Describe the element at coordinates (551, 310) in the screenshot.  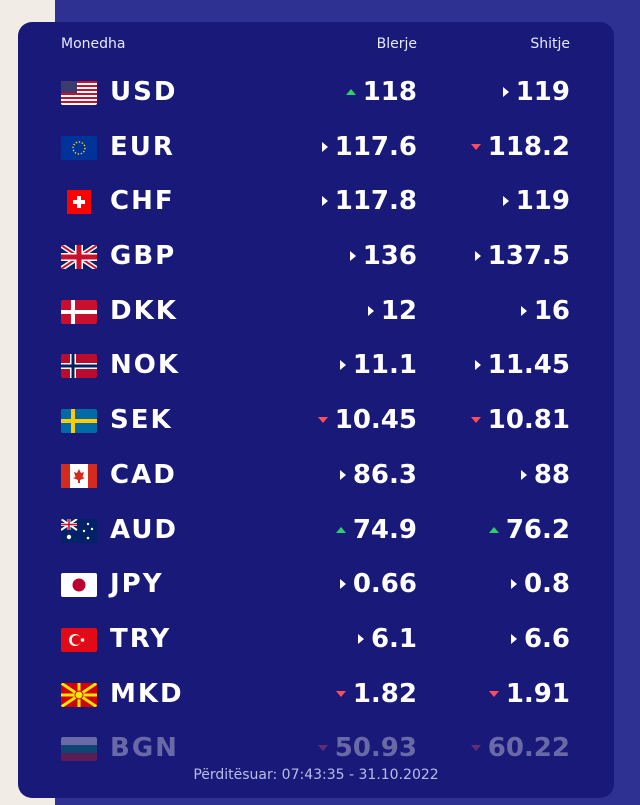
I see `sell-value: 16` at that location.